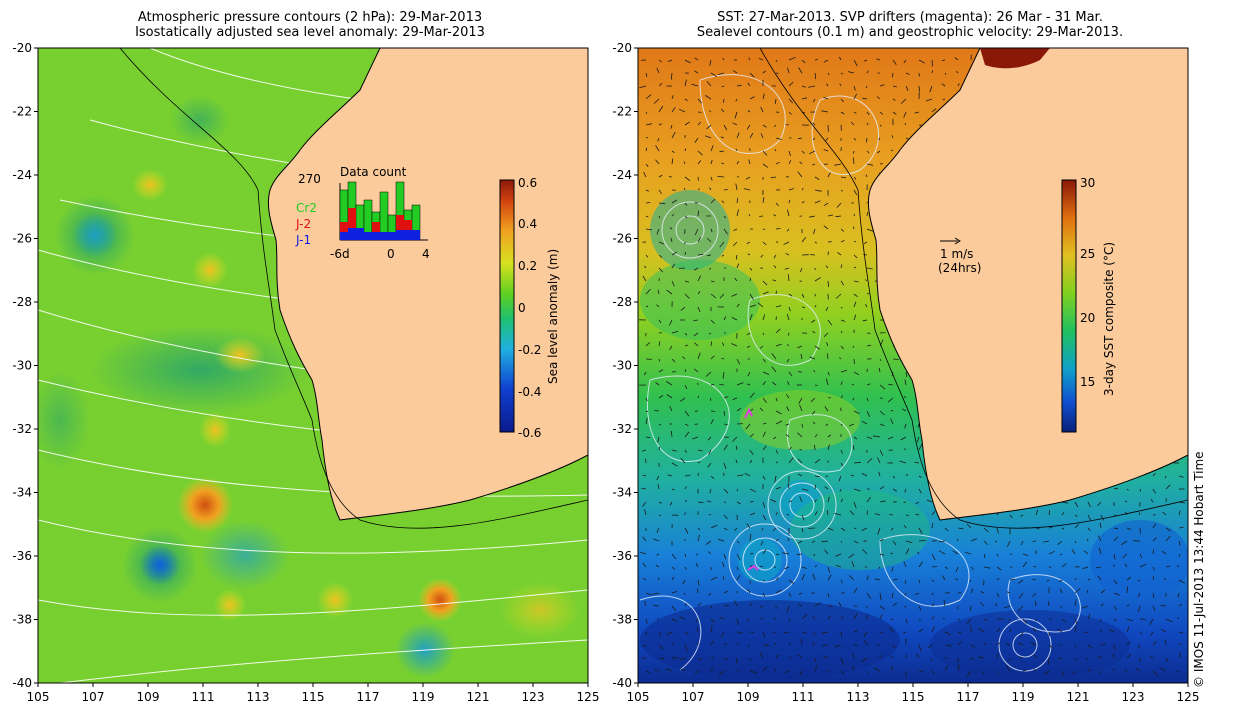 The height and width of the screenshot is (720, 1250). I want to click on sst-colorbar-label: 3-day SST composite (°C), so click(1109, 318).